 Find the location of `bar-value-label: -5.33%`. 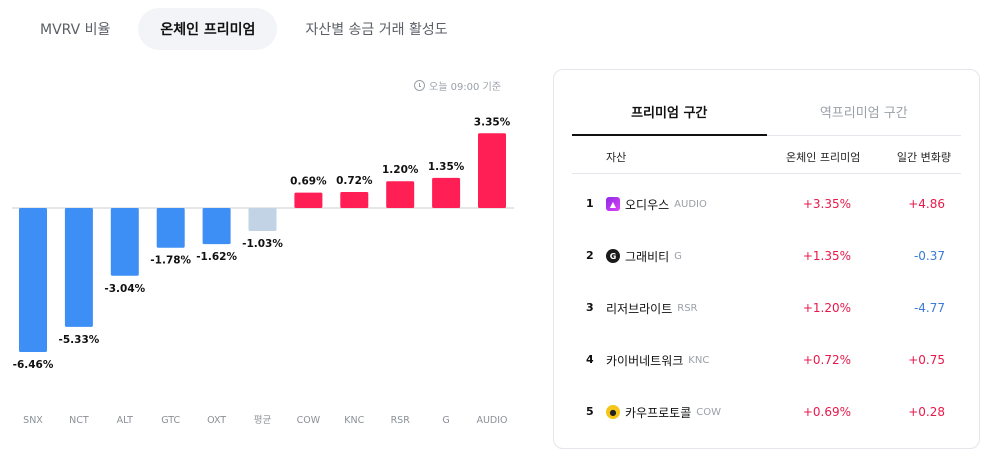

bar-value-label: -5.33% is located at coordinates (79, 340).